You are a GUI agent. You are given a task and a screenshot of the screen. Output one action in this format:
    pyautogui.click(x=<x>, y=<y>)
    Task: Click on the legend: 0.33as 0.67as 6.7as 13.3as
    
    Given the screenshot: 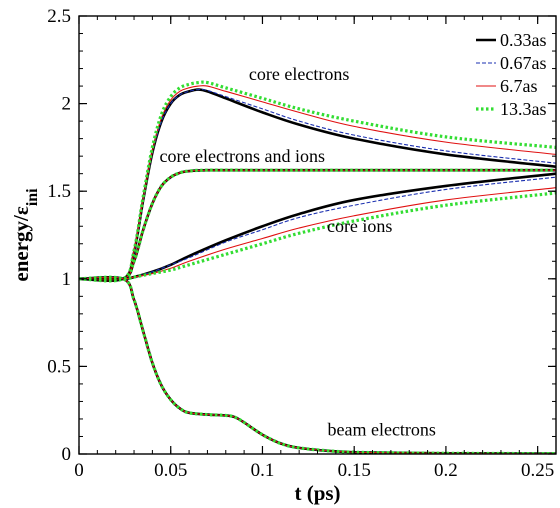 What is the action you would take?
    pyautogui.click(x=511, y=74)
    